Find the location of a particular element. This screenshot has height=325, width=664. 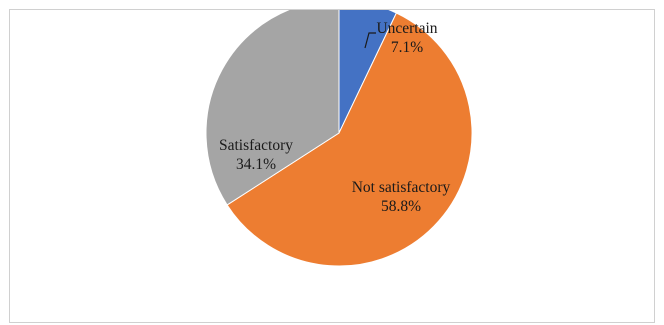

slice-label-uncertain: Uncertain 7.1% is located at coordinates (406, 38).